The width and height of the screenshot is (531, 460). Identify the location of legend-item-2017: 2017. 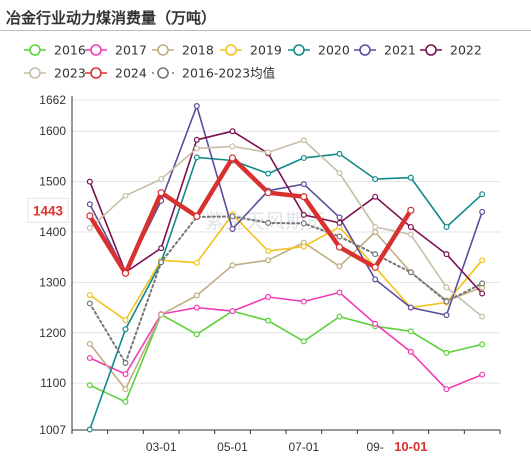
(116, 50).